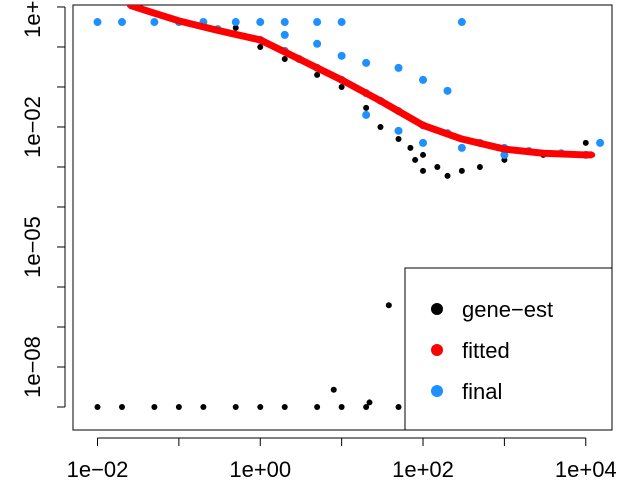  I want to click on y-tick-label: 1e+01, so click(32, 19).